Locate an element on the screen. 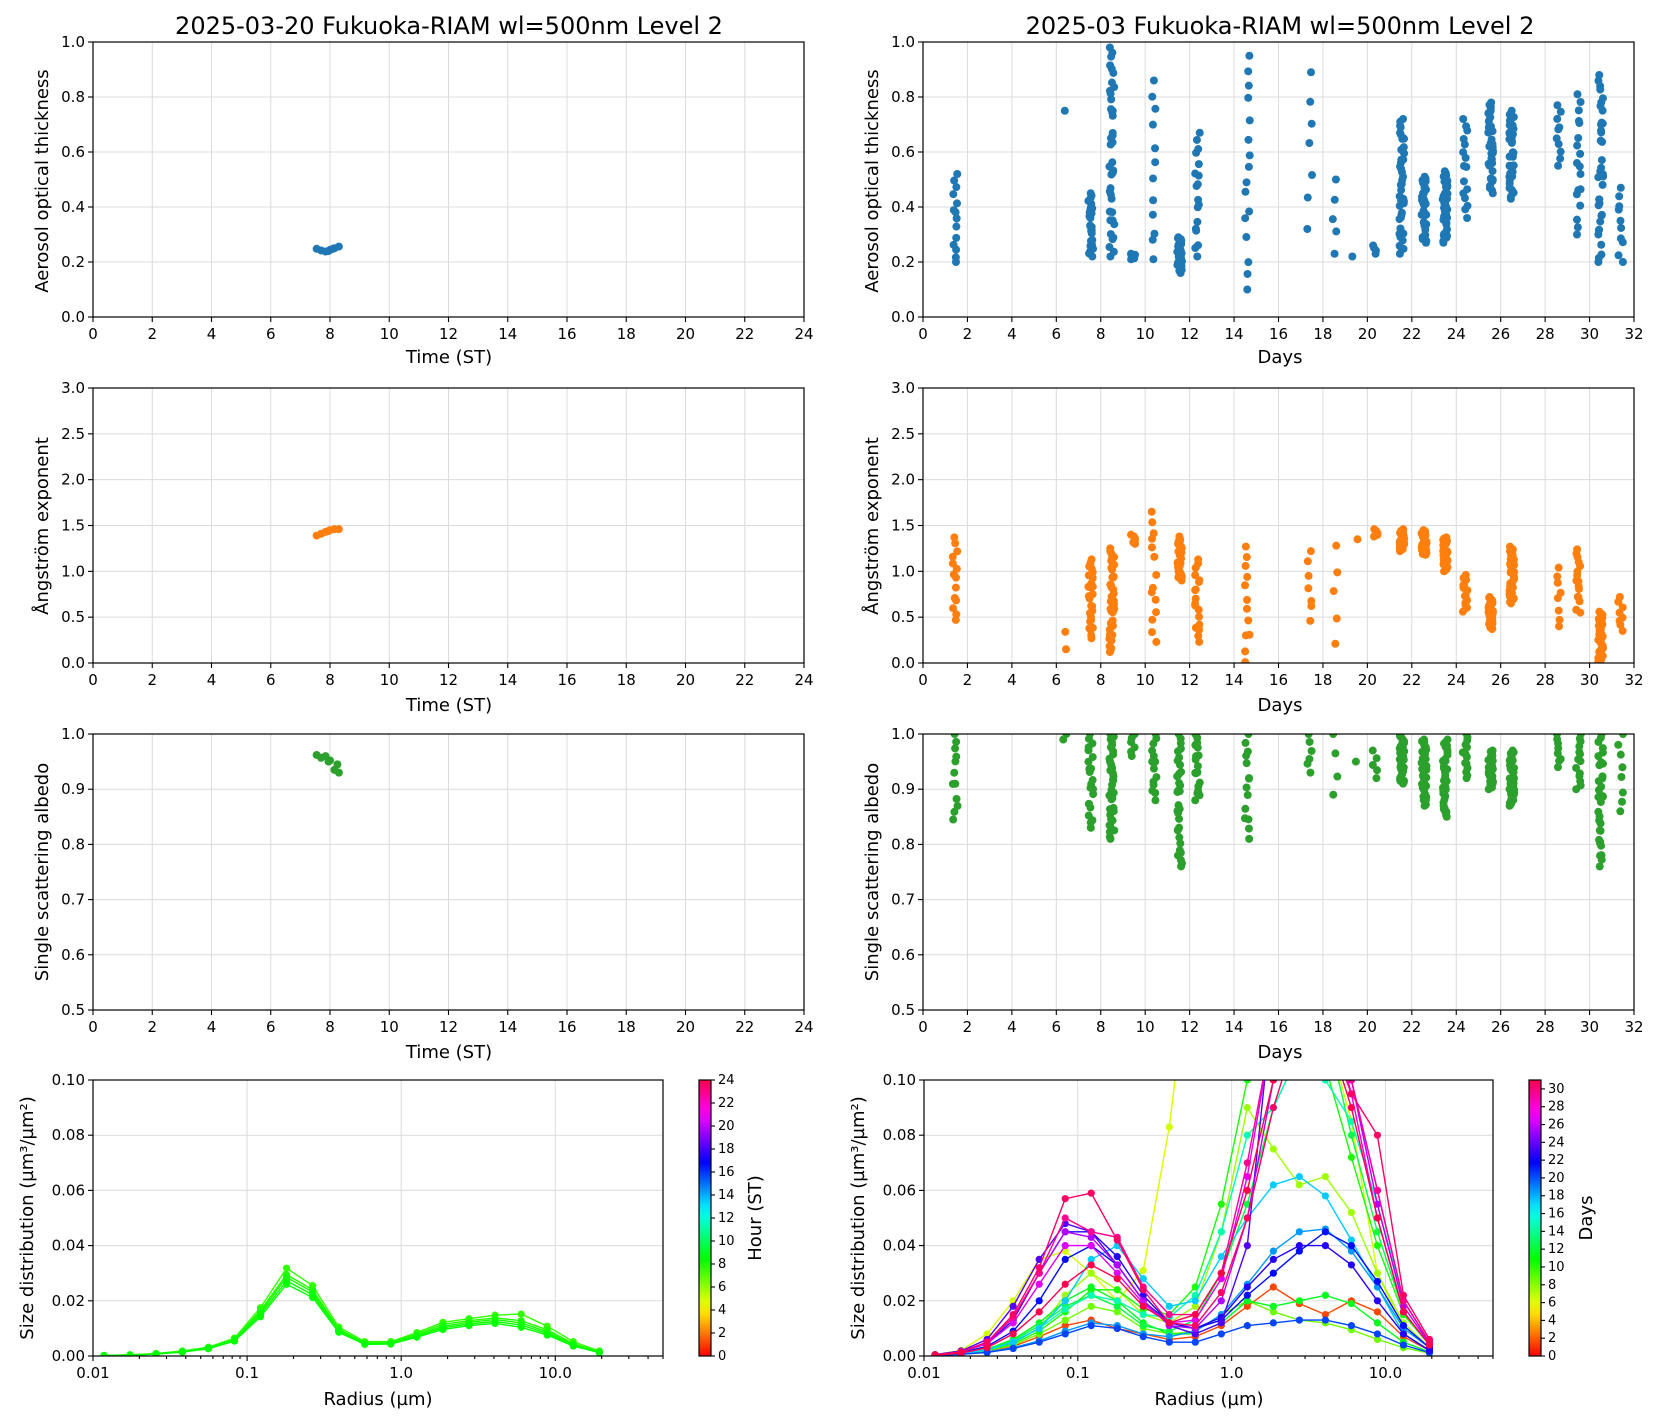  colorbar-tick-label: 28 is located at coordinates (1556, 1107).